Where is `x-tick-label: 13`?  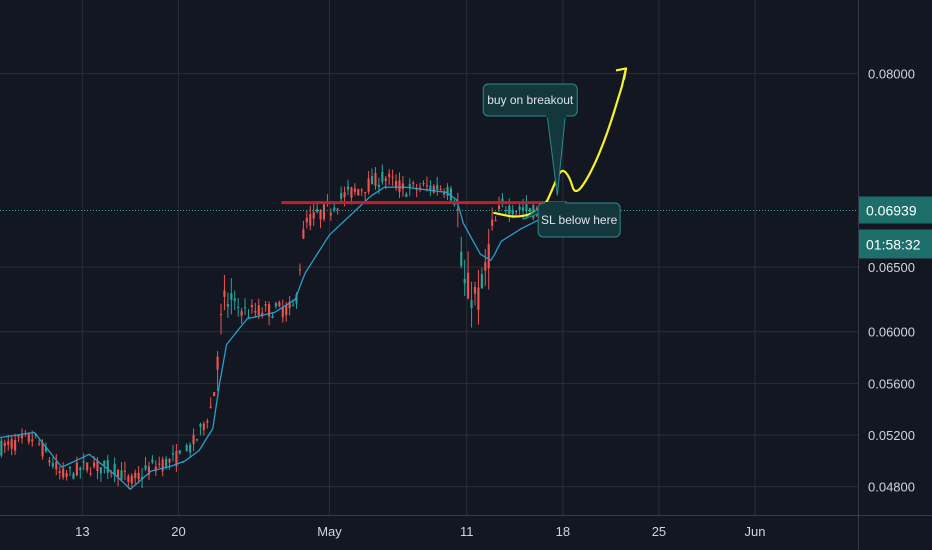 x-tick-label: 13 is located at coordinates (82, 531).